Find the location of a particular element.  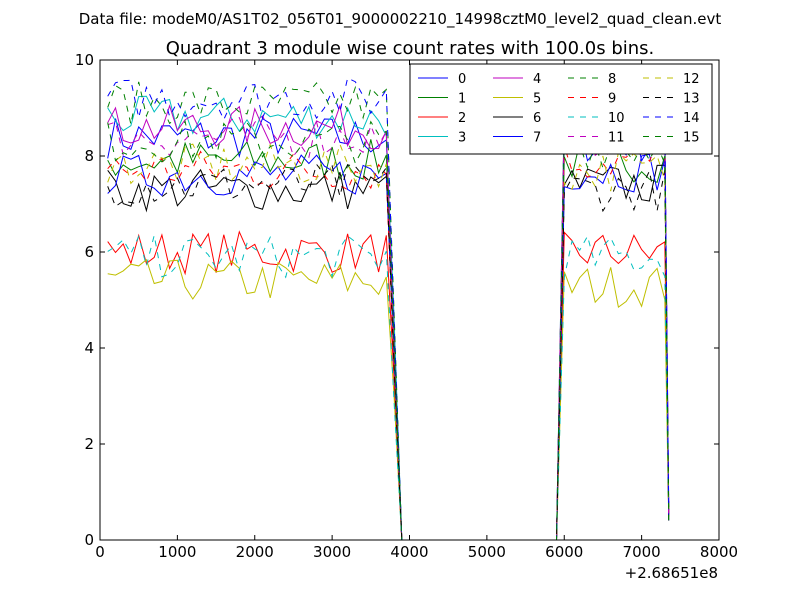

legend-label-7: 7 is located at coordinates (537, 138).